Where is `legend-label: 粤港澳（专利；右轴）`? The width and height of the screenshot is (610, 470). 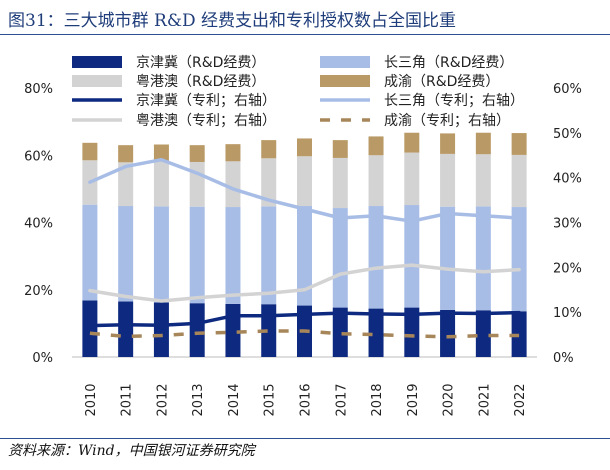 legend-label: 粤港澳（专利；右轴） is located at coordinates (206, 121).